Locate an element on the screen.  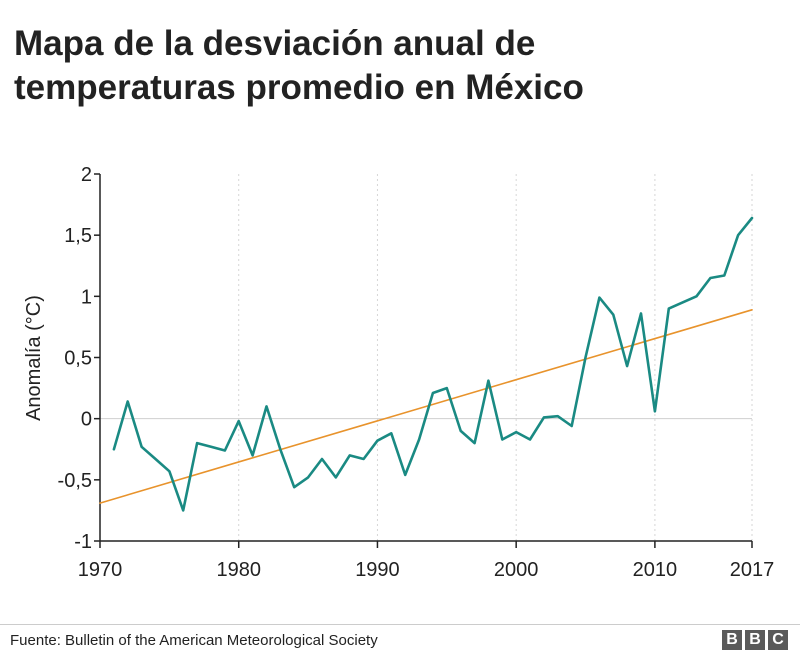
x-tick-label-2017: 2017 is located at coordinates (752, 570).